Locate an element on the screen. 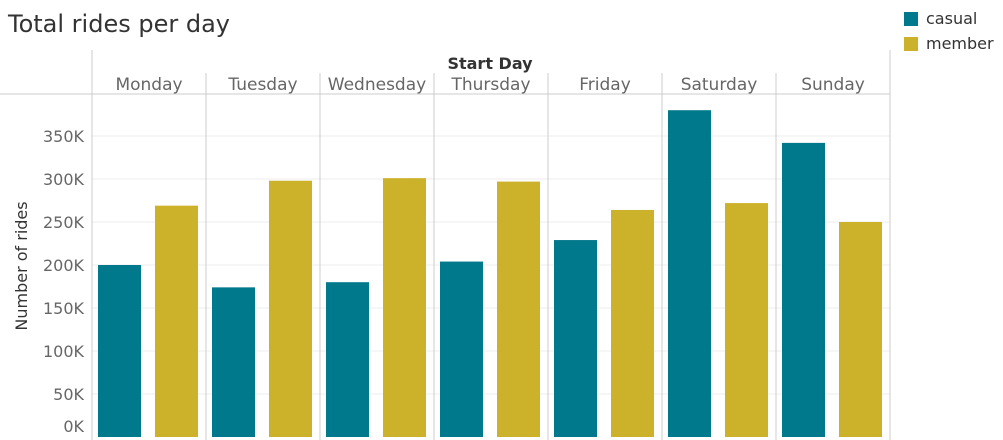 The image size is (1003, 440). y-axis-title: Number of rides is located at coordinates (21, 265).